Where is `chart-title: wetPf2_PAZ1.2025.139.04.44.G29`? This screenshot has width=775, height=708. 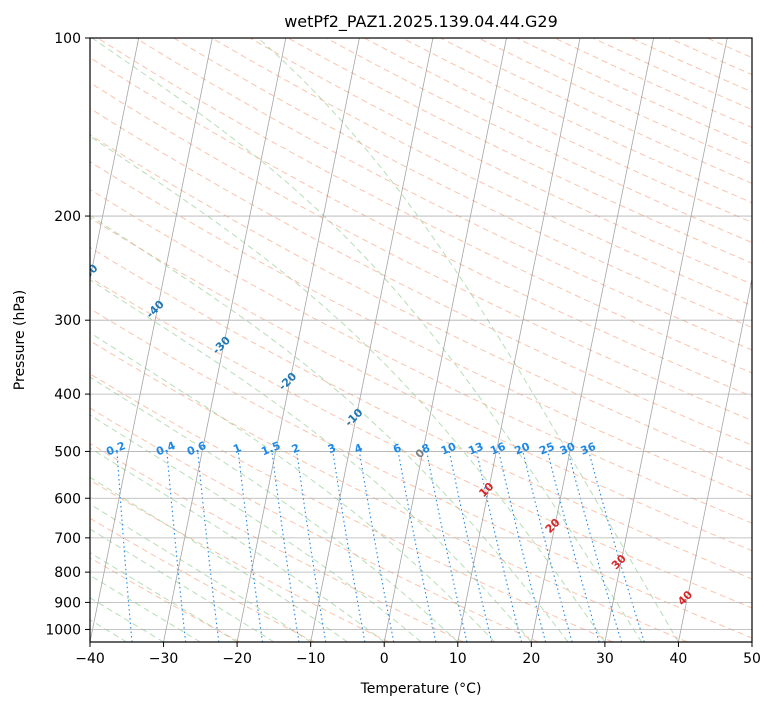
chart-title: wetPf2_PAZ1.2025.139.04.44.G29 is located at coordinates (421, 22).